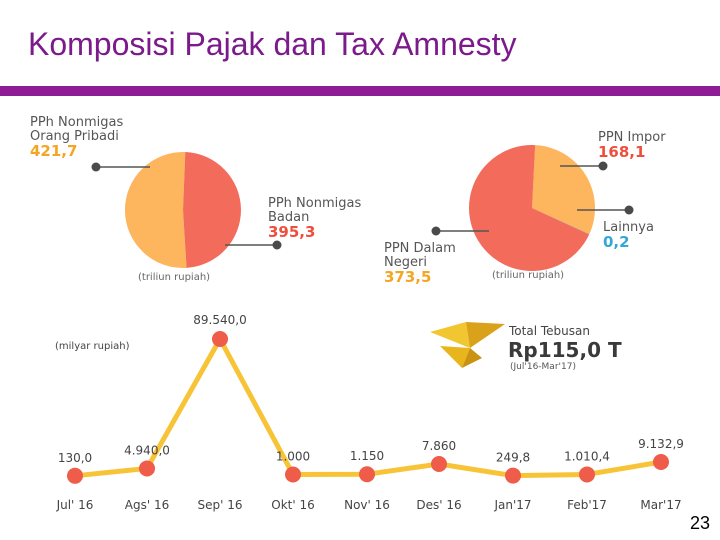  I want to click on x-tick-label: Sep' 16, so click(220, 505).